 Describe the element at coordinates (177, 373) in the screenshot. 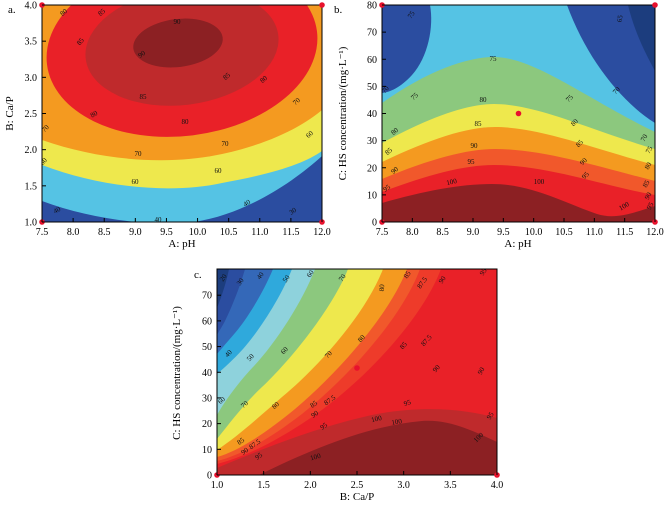

I see `y-axis-title-c: C: HS concentration/(mg·L⁻¹)` at that location.